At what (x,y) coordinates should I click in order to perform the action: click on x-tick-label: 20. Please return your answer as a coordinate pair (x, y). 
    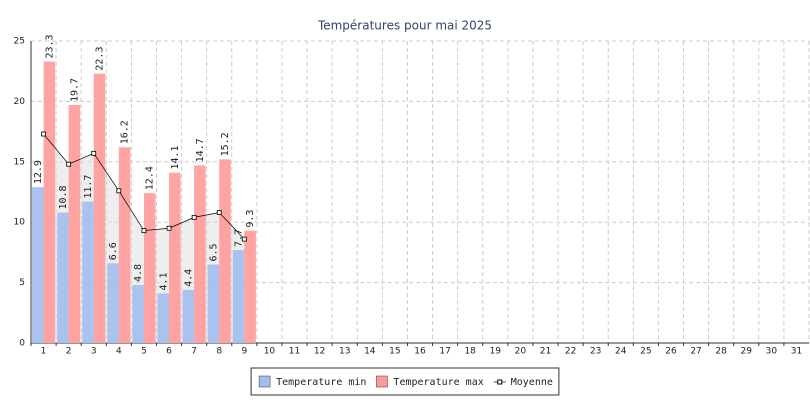
    Looking at the image, I should click on (521, 352).